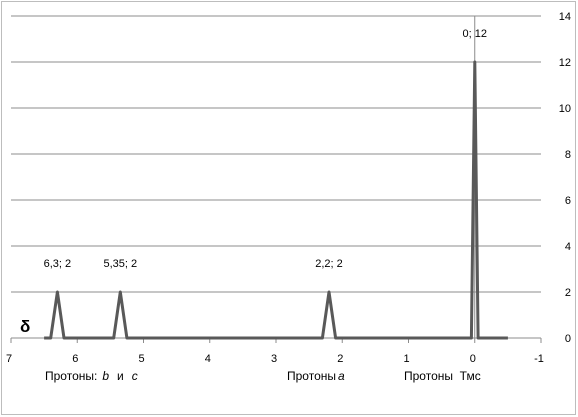 The height and width of the screenshot is (417, 578). I want to click on y-tick-label: 8, so click(568, 155).